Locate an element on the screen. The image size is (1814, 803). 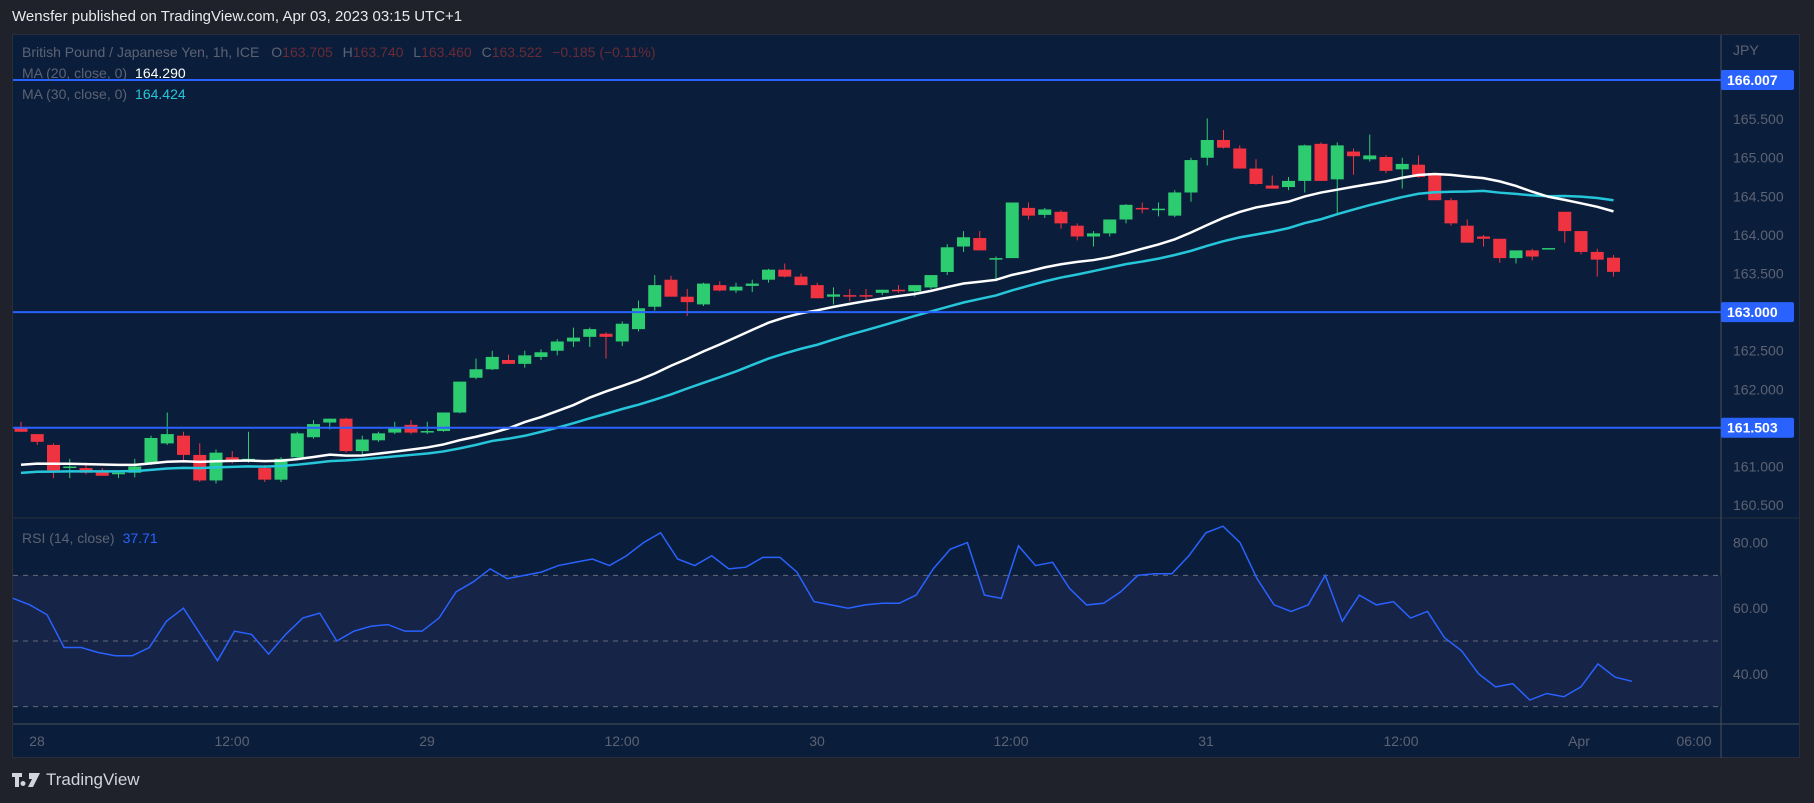
ohlc-close-label: C is located at coordinates (486, 52).